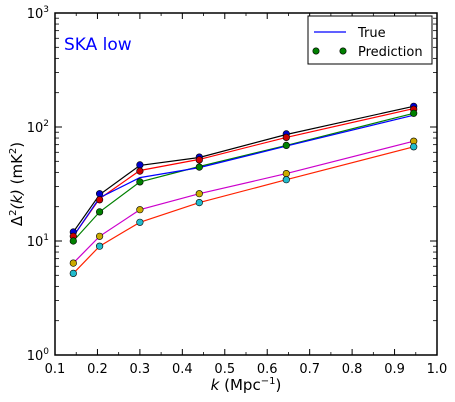 The width and height of the screenshot is (455, 402). What do you see at coordinates (224, 369) in the screenshot?
I see `x-tick-label: 0.5` at bounding box center [224, 369].